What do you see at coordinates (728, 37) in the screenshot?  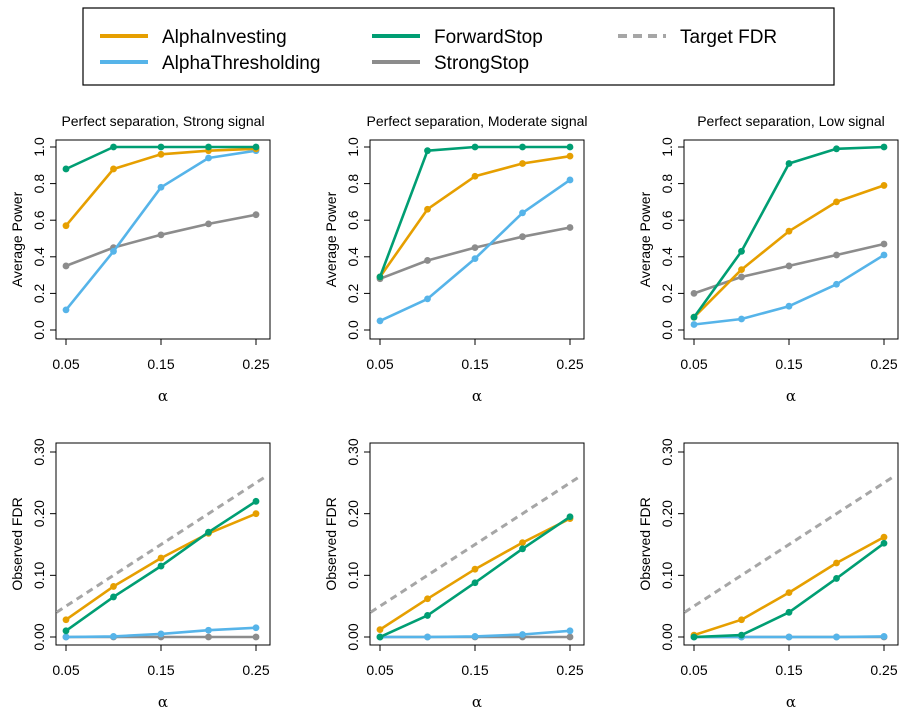 I see `legend-label-4: Target FDR` at bounding box center [728, 37].